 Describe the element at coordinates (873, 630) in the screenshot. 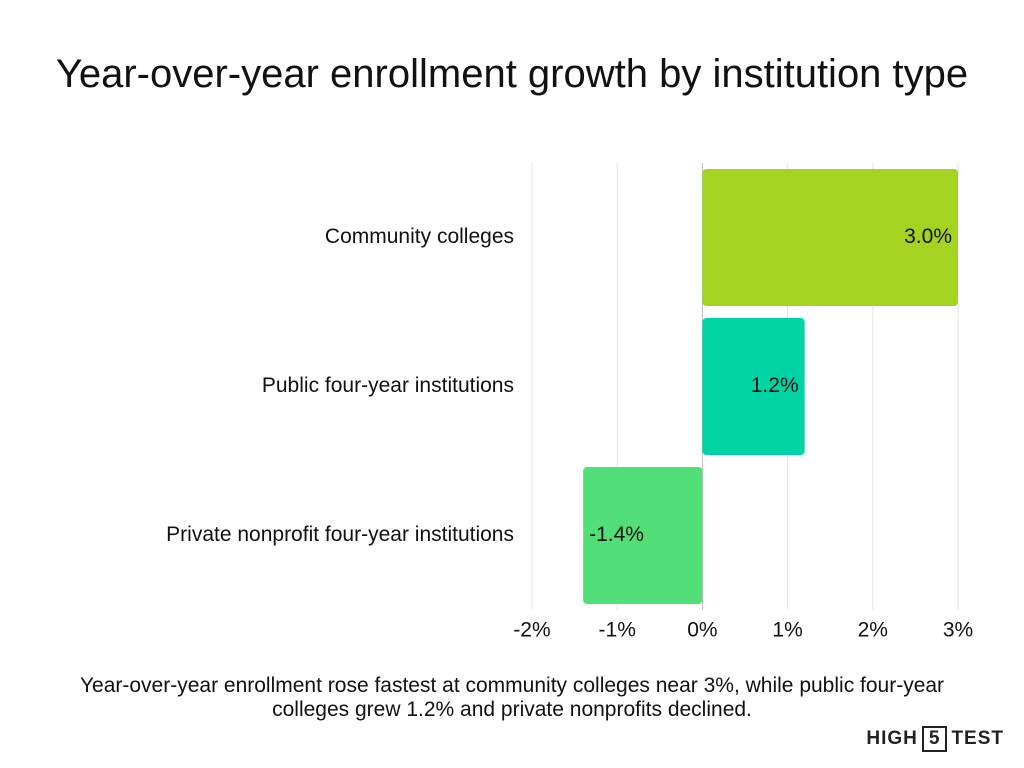

I see `x-tick-label: 2%` at that location.